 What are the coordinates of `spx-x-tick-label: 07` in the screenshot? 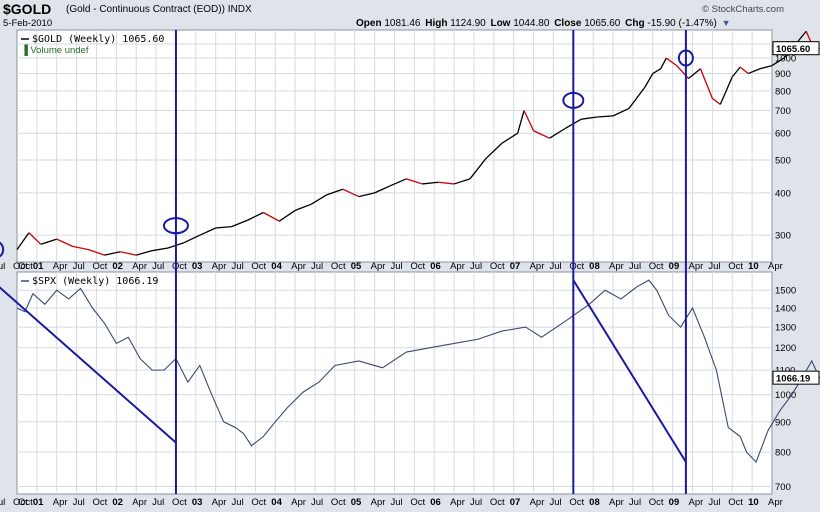 It's located at (515, 502).